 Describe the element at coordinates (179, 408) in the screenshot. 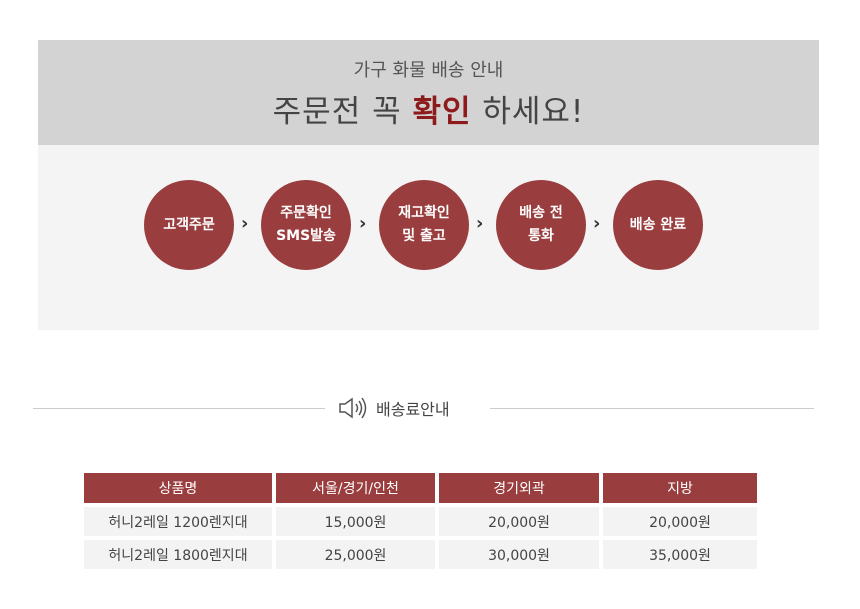

I see `divider-left` at that location.